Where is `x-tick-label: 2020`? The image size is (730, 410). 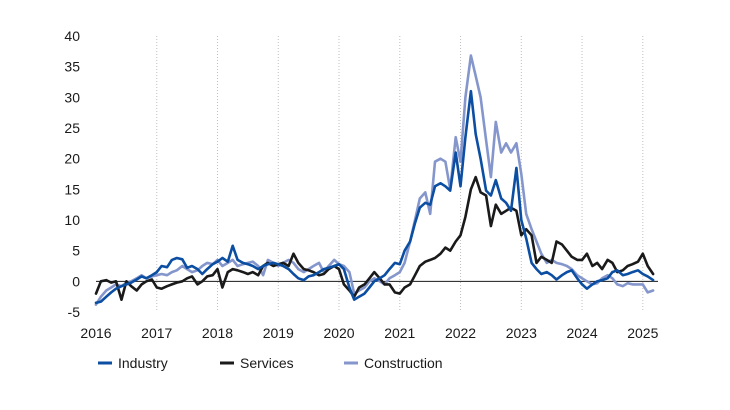 x-tick-label: 2020 is located at coordinates (338, 333).